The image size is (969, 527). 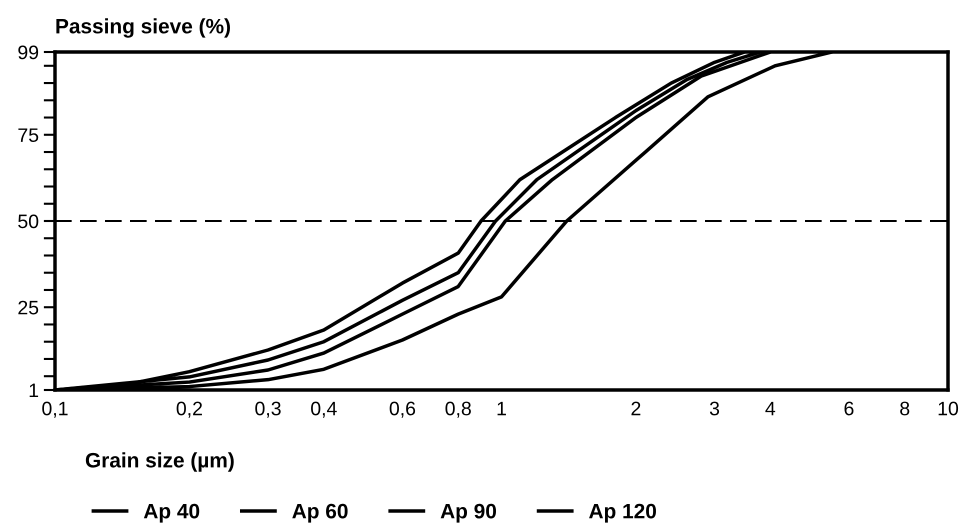 I want to click on x-tick-label: 10, so click(x=948, y=409).